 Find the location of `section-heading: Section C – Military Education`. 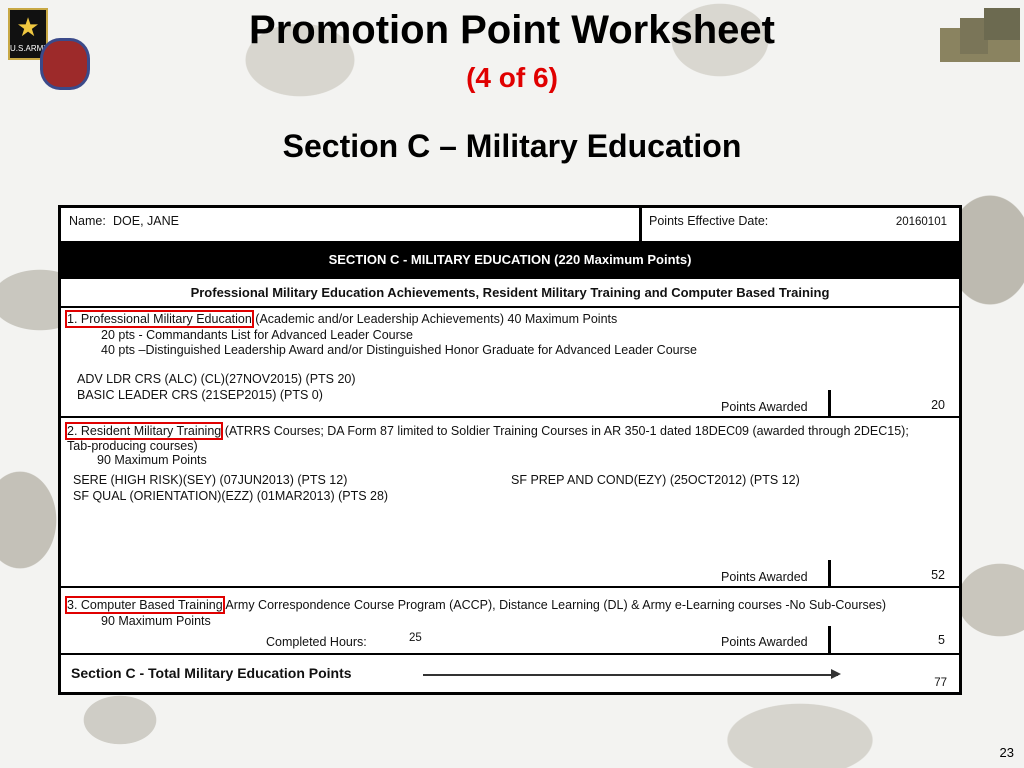

section-heading: Section C – Military Education is located at coordinates (512, 146).